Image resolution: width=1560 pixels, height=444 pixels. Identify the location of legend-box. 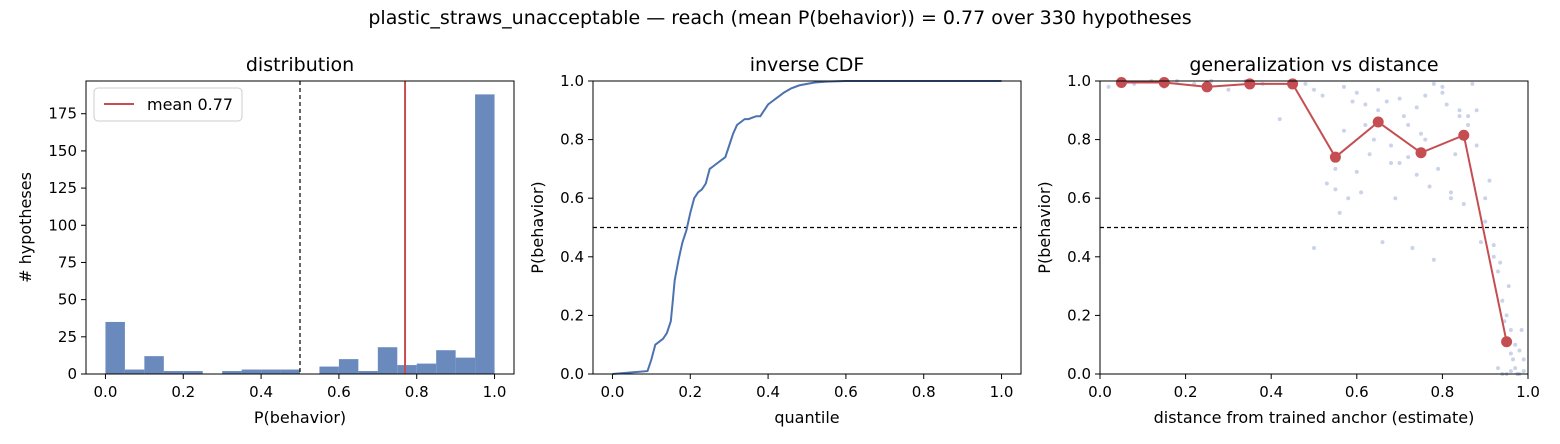
(168, 104).